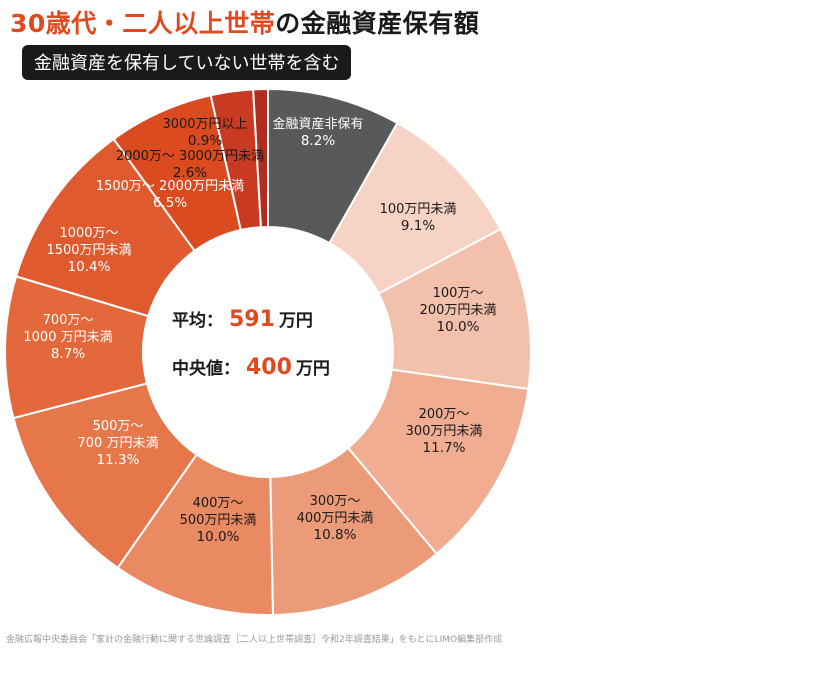 The height and width of the screenshot is (678, 837). What do you see at coordinates (295, 321) in the screenshot?
I see `mean-unit: 万円` at bounding box center [295, 321].